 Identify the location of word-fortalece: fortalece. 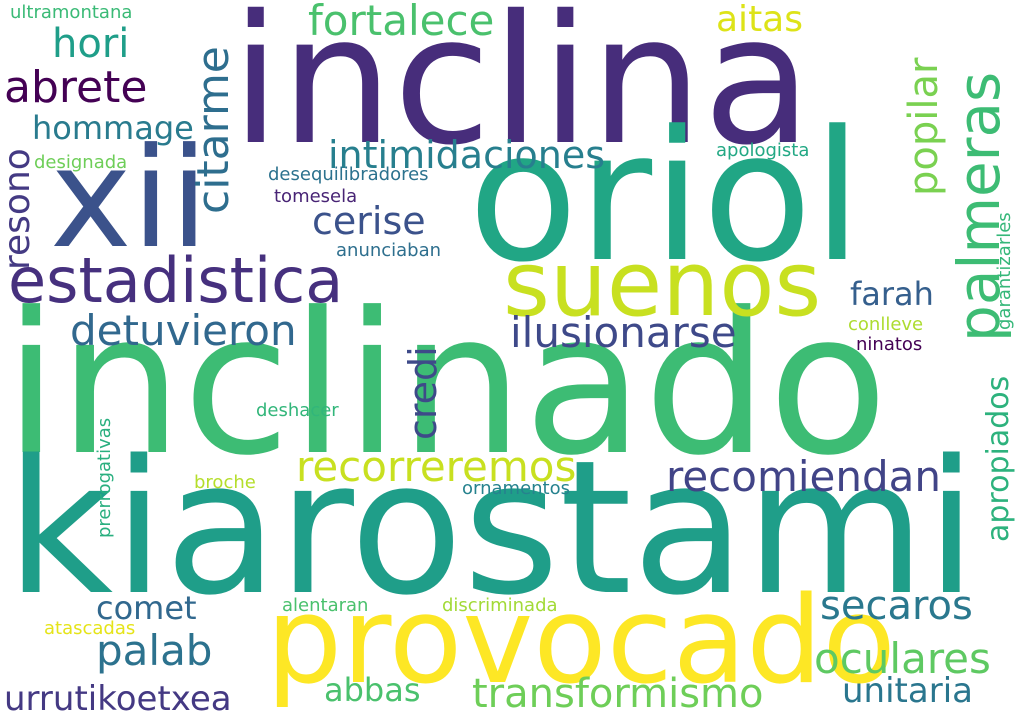
(401, 22).